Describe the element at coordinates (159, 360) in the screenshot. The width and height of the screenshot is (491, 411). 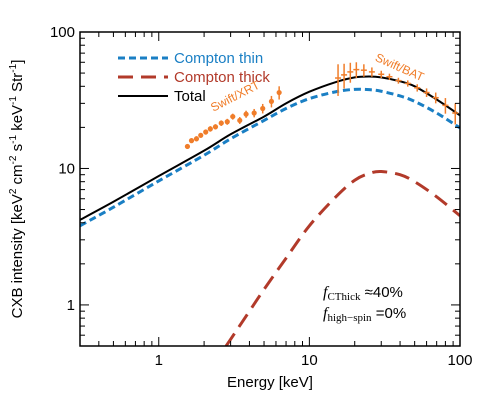
I see `x-tick-label: 1` at that location.